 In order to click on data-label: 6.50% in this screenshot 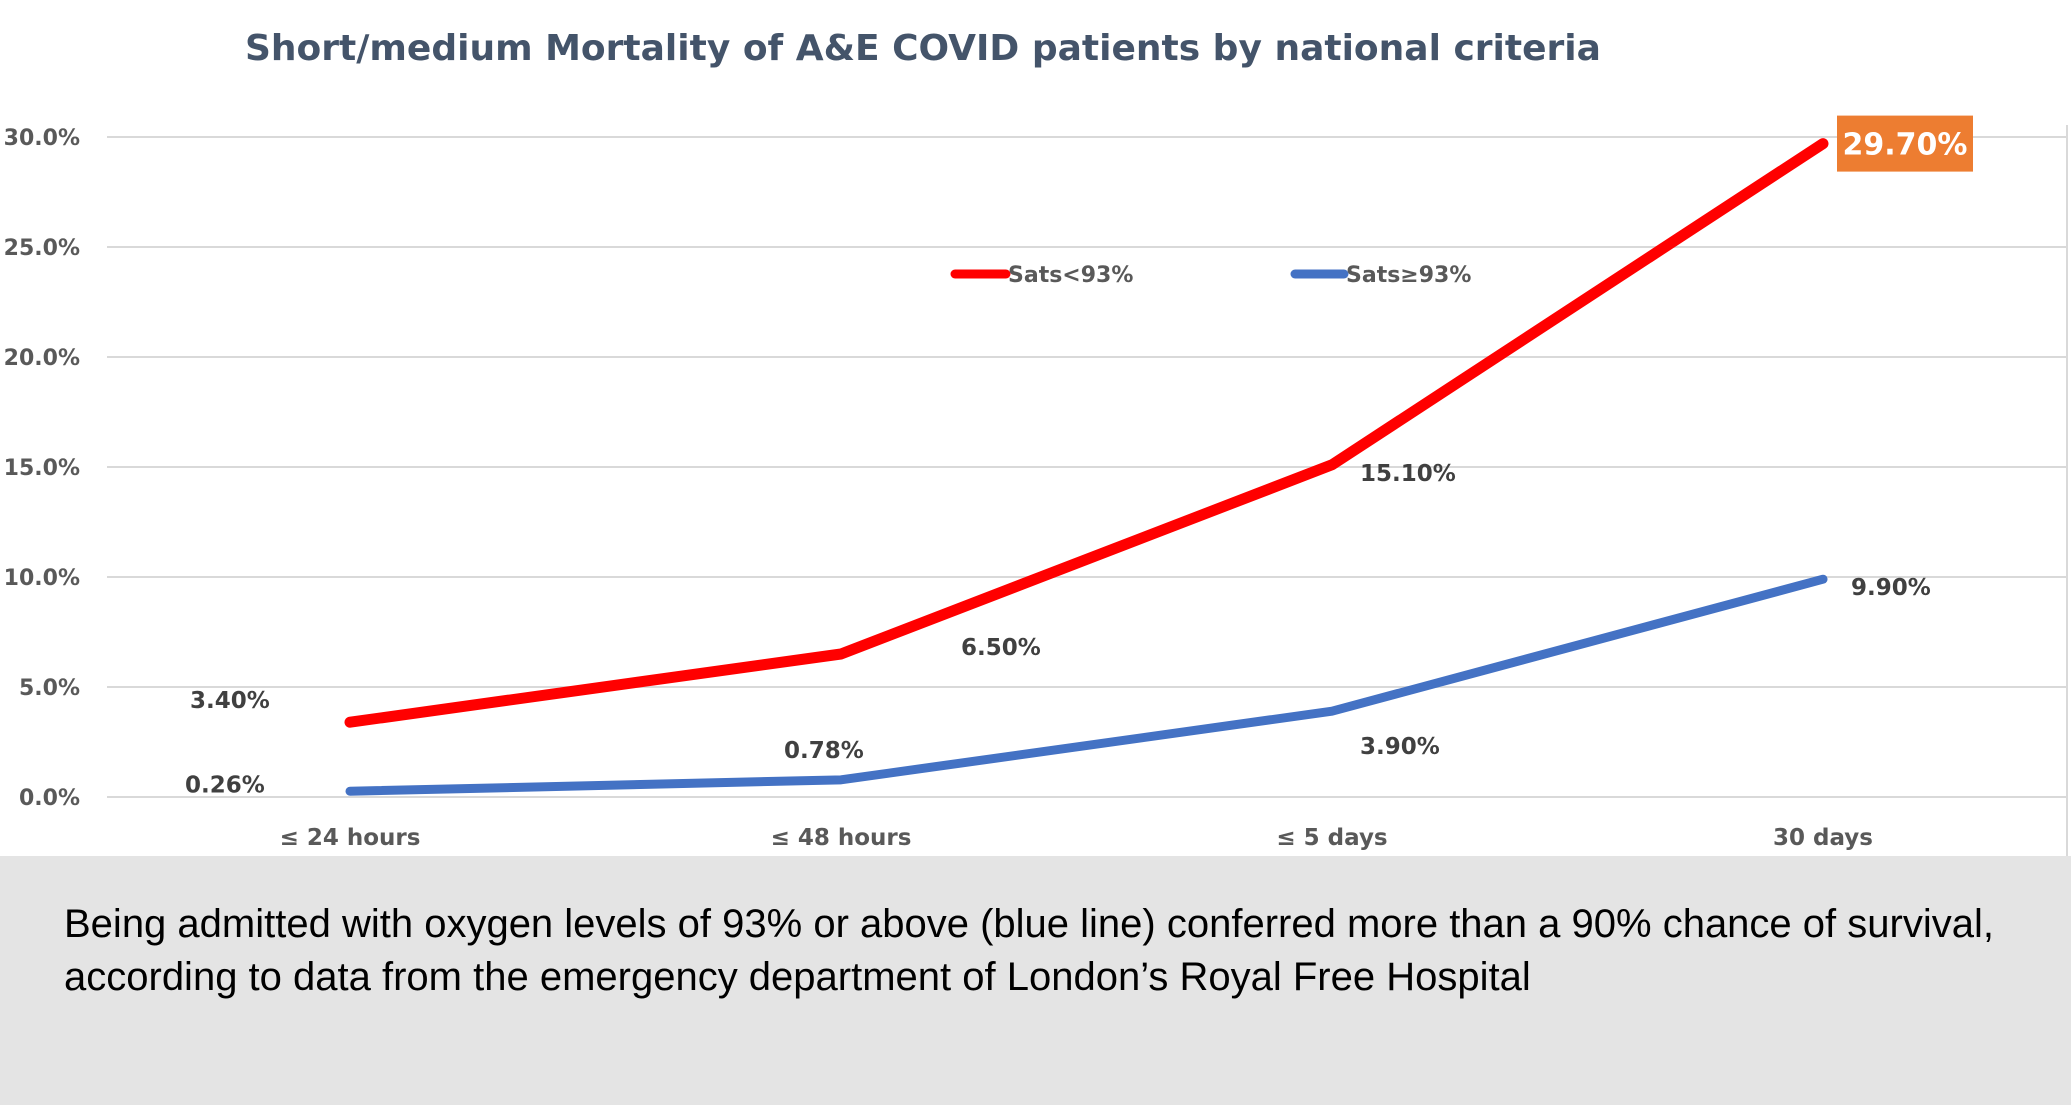, I will do `click(1001, 648)`.